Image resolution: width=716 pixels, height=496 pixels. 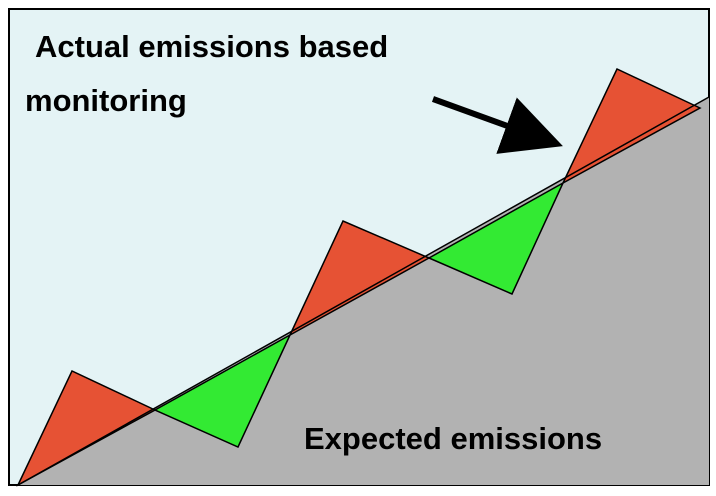 What do you see at coordinates (497, 125) in the screenshot?
I see `arrow-pointer-icon` at bounding box center [497, 125].